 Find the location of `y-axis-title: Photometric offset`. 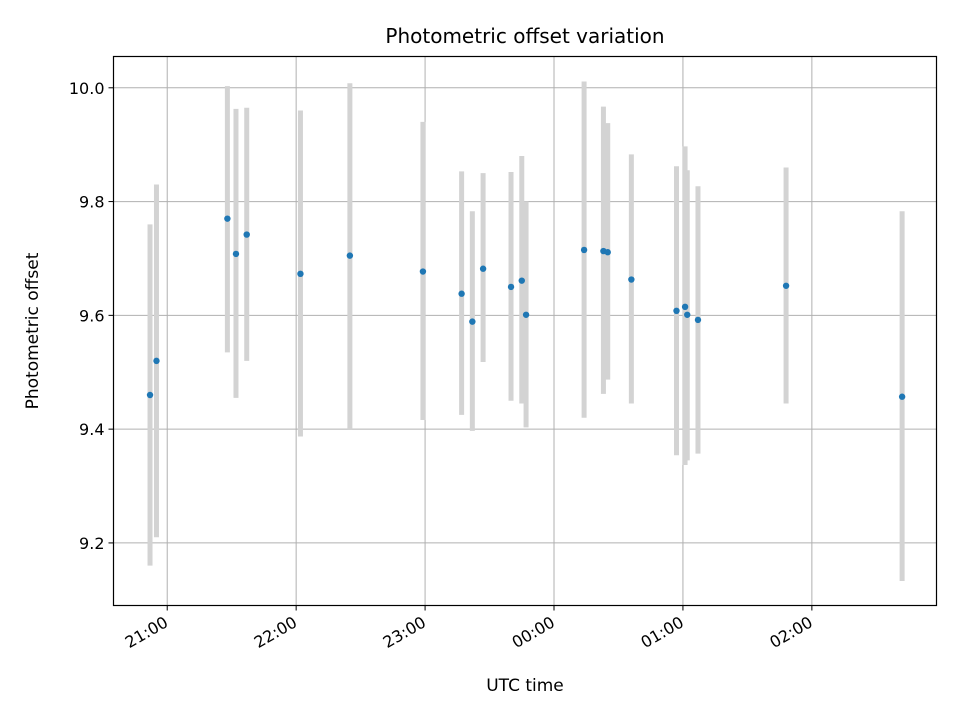

y-axis-title: Photometric offset is located at coordinates (33, 330).